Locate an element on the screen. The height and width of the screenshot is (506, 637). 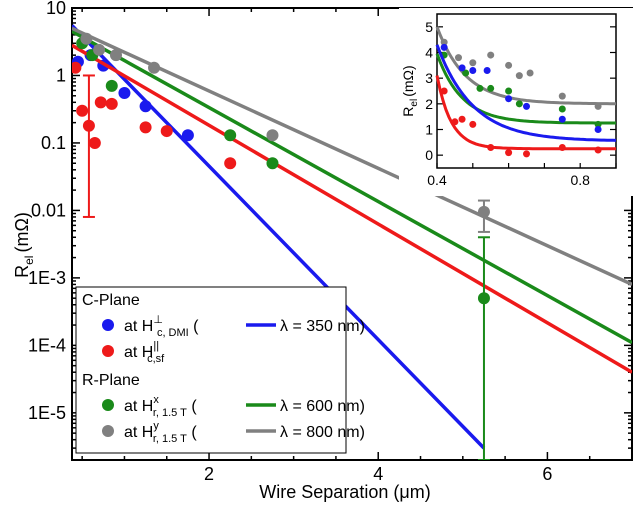
legend-entry-label: at Hy r, 1.5 T ( is located at coordinates (160, 432).